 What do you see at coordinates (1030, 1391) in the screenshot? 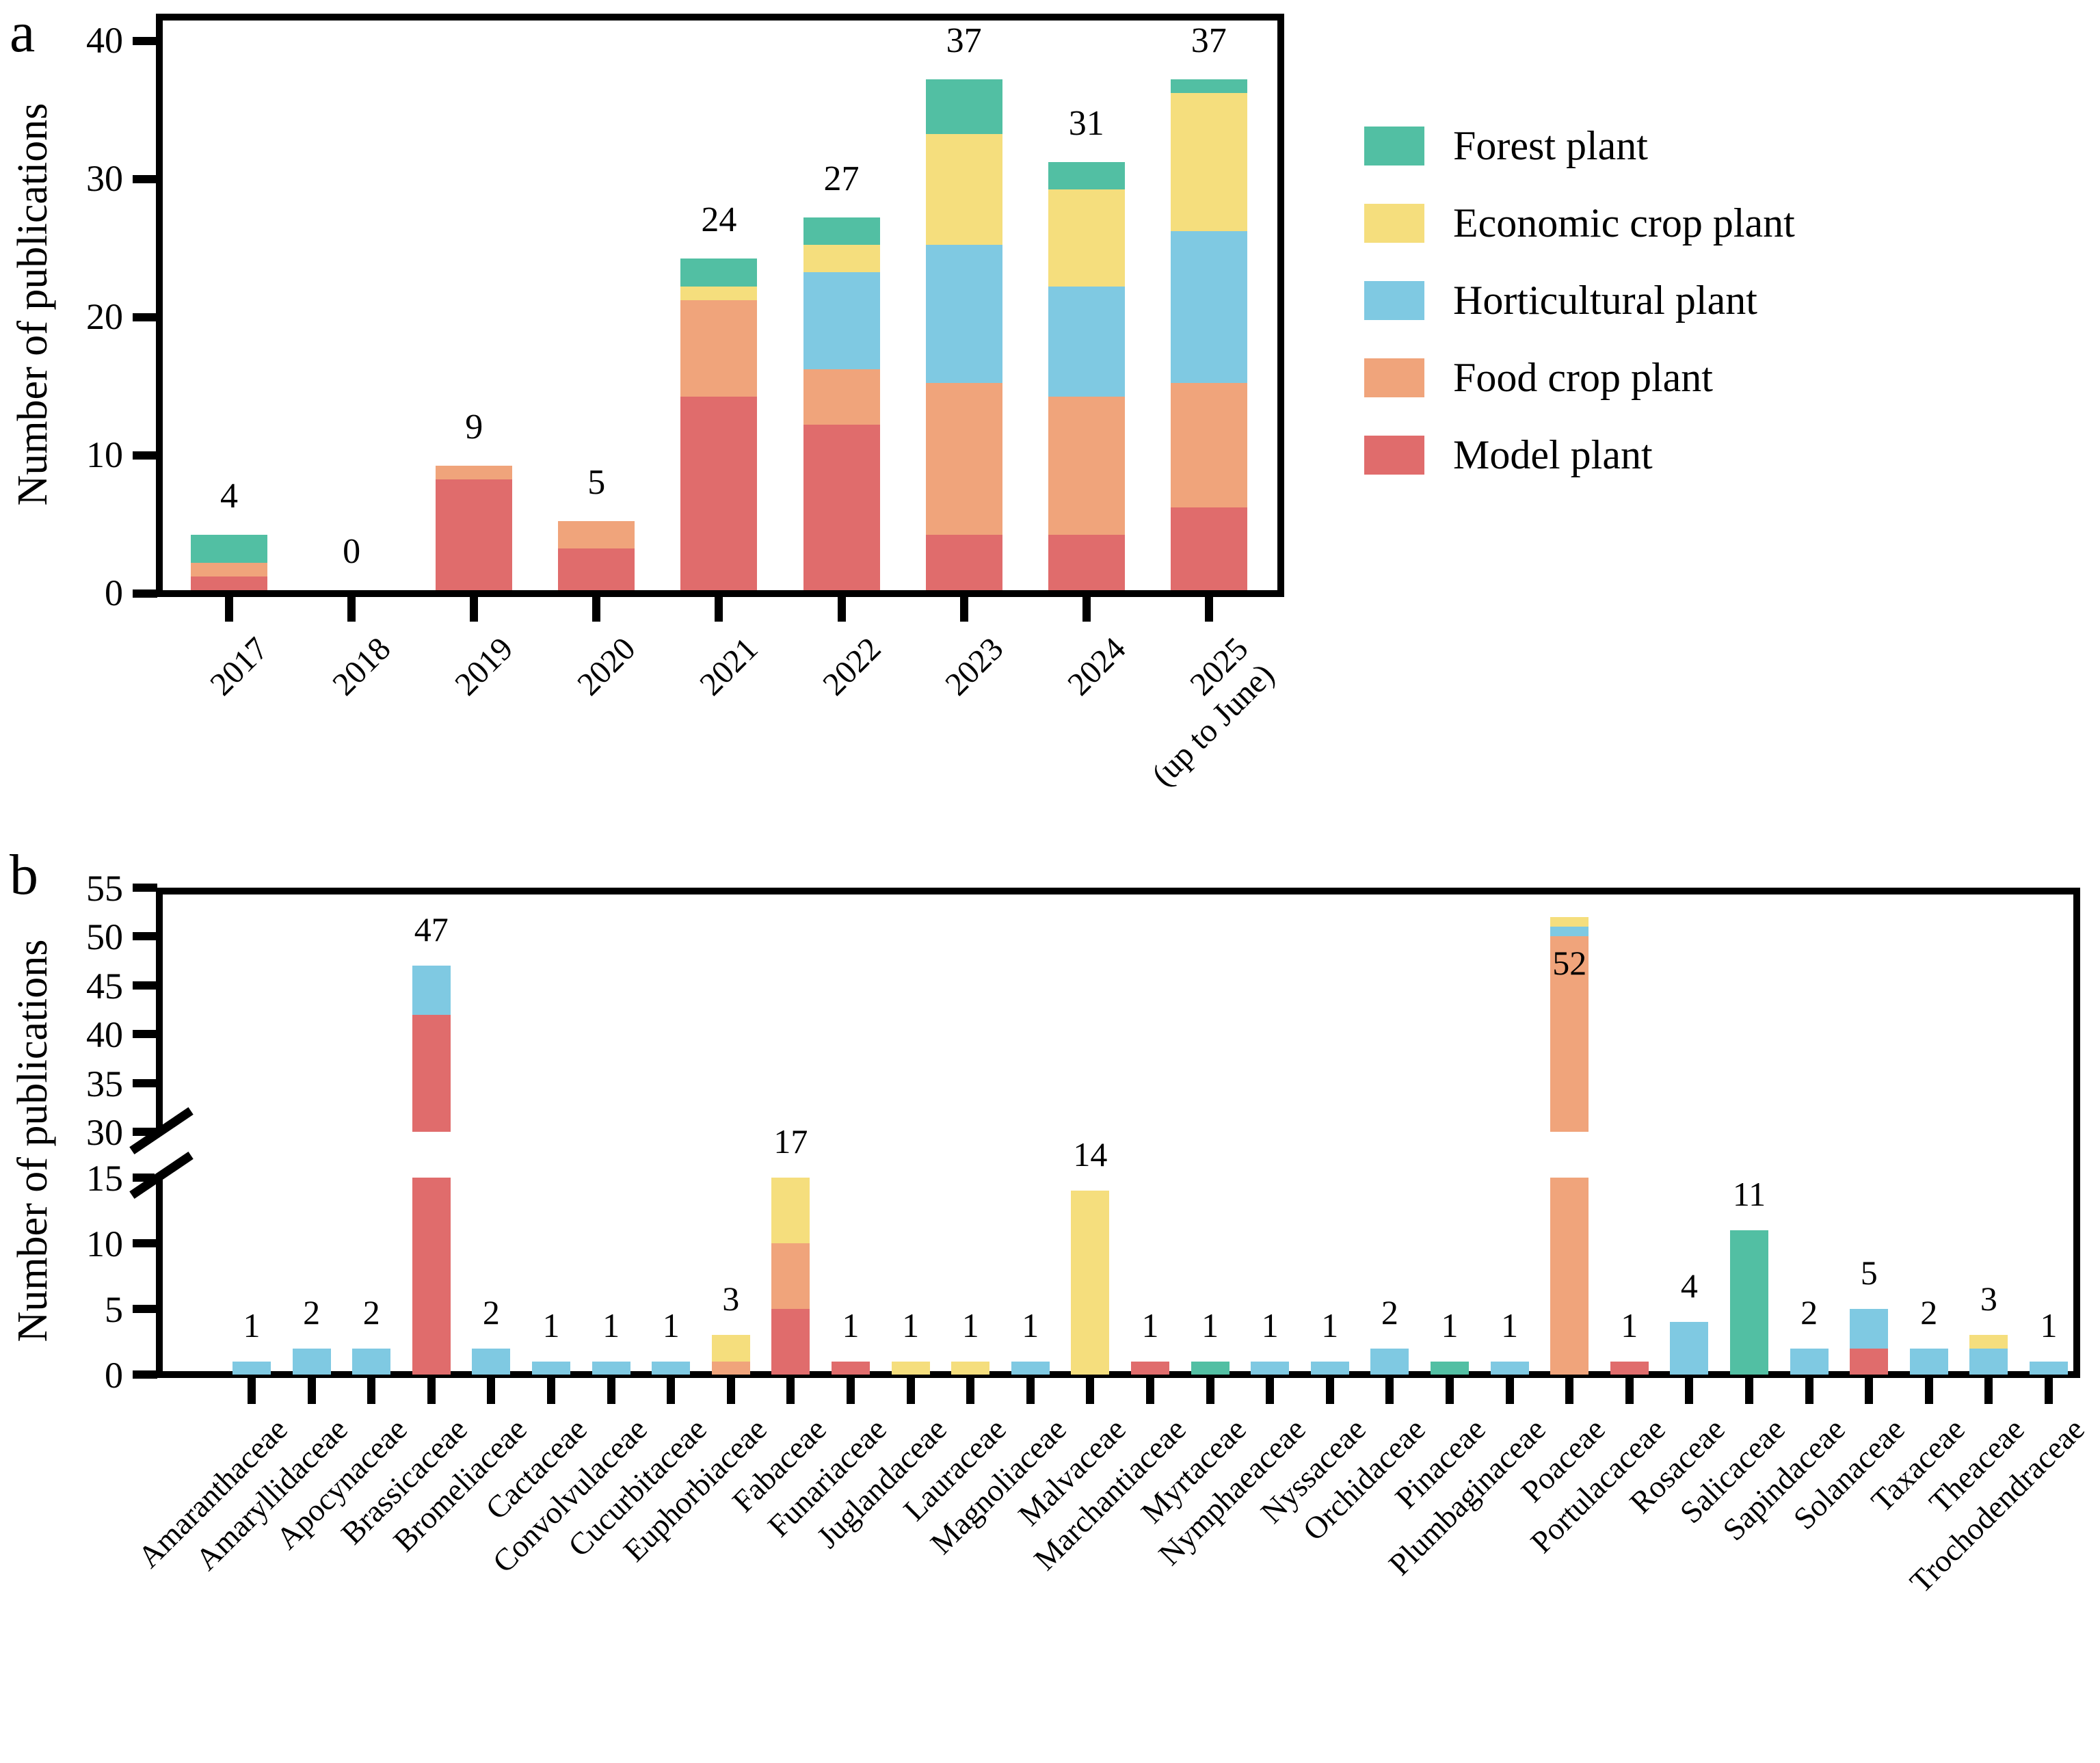
I see `panel-b-xtick-Magnoliaceae` at bounding box center [1030, 1391].